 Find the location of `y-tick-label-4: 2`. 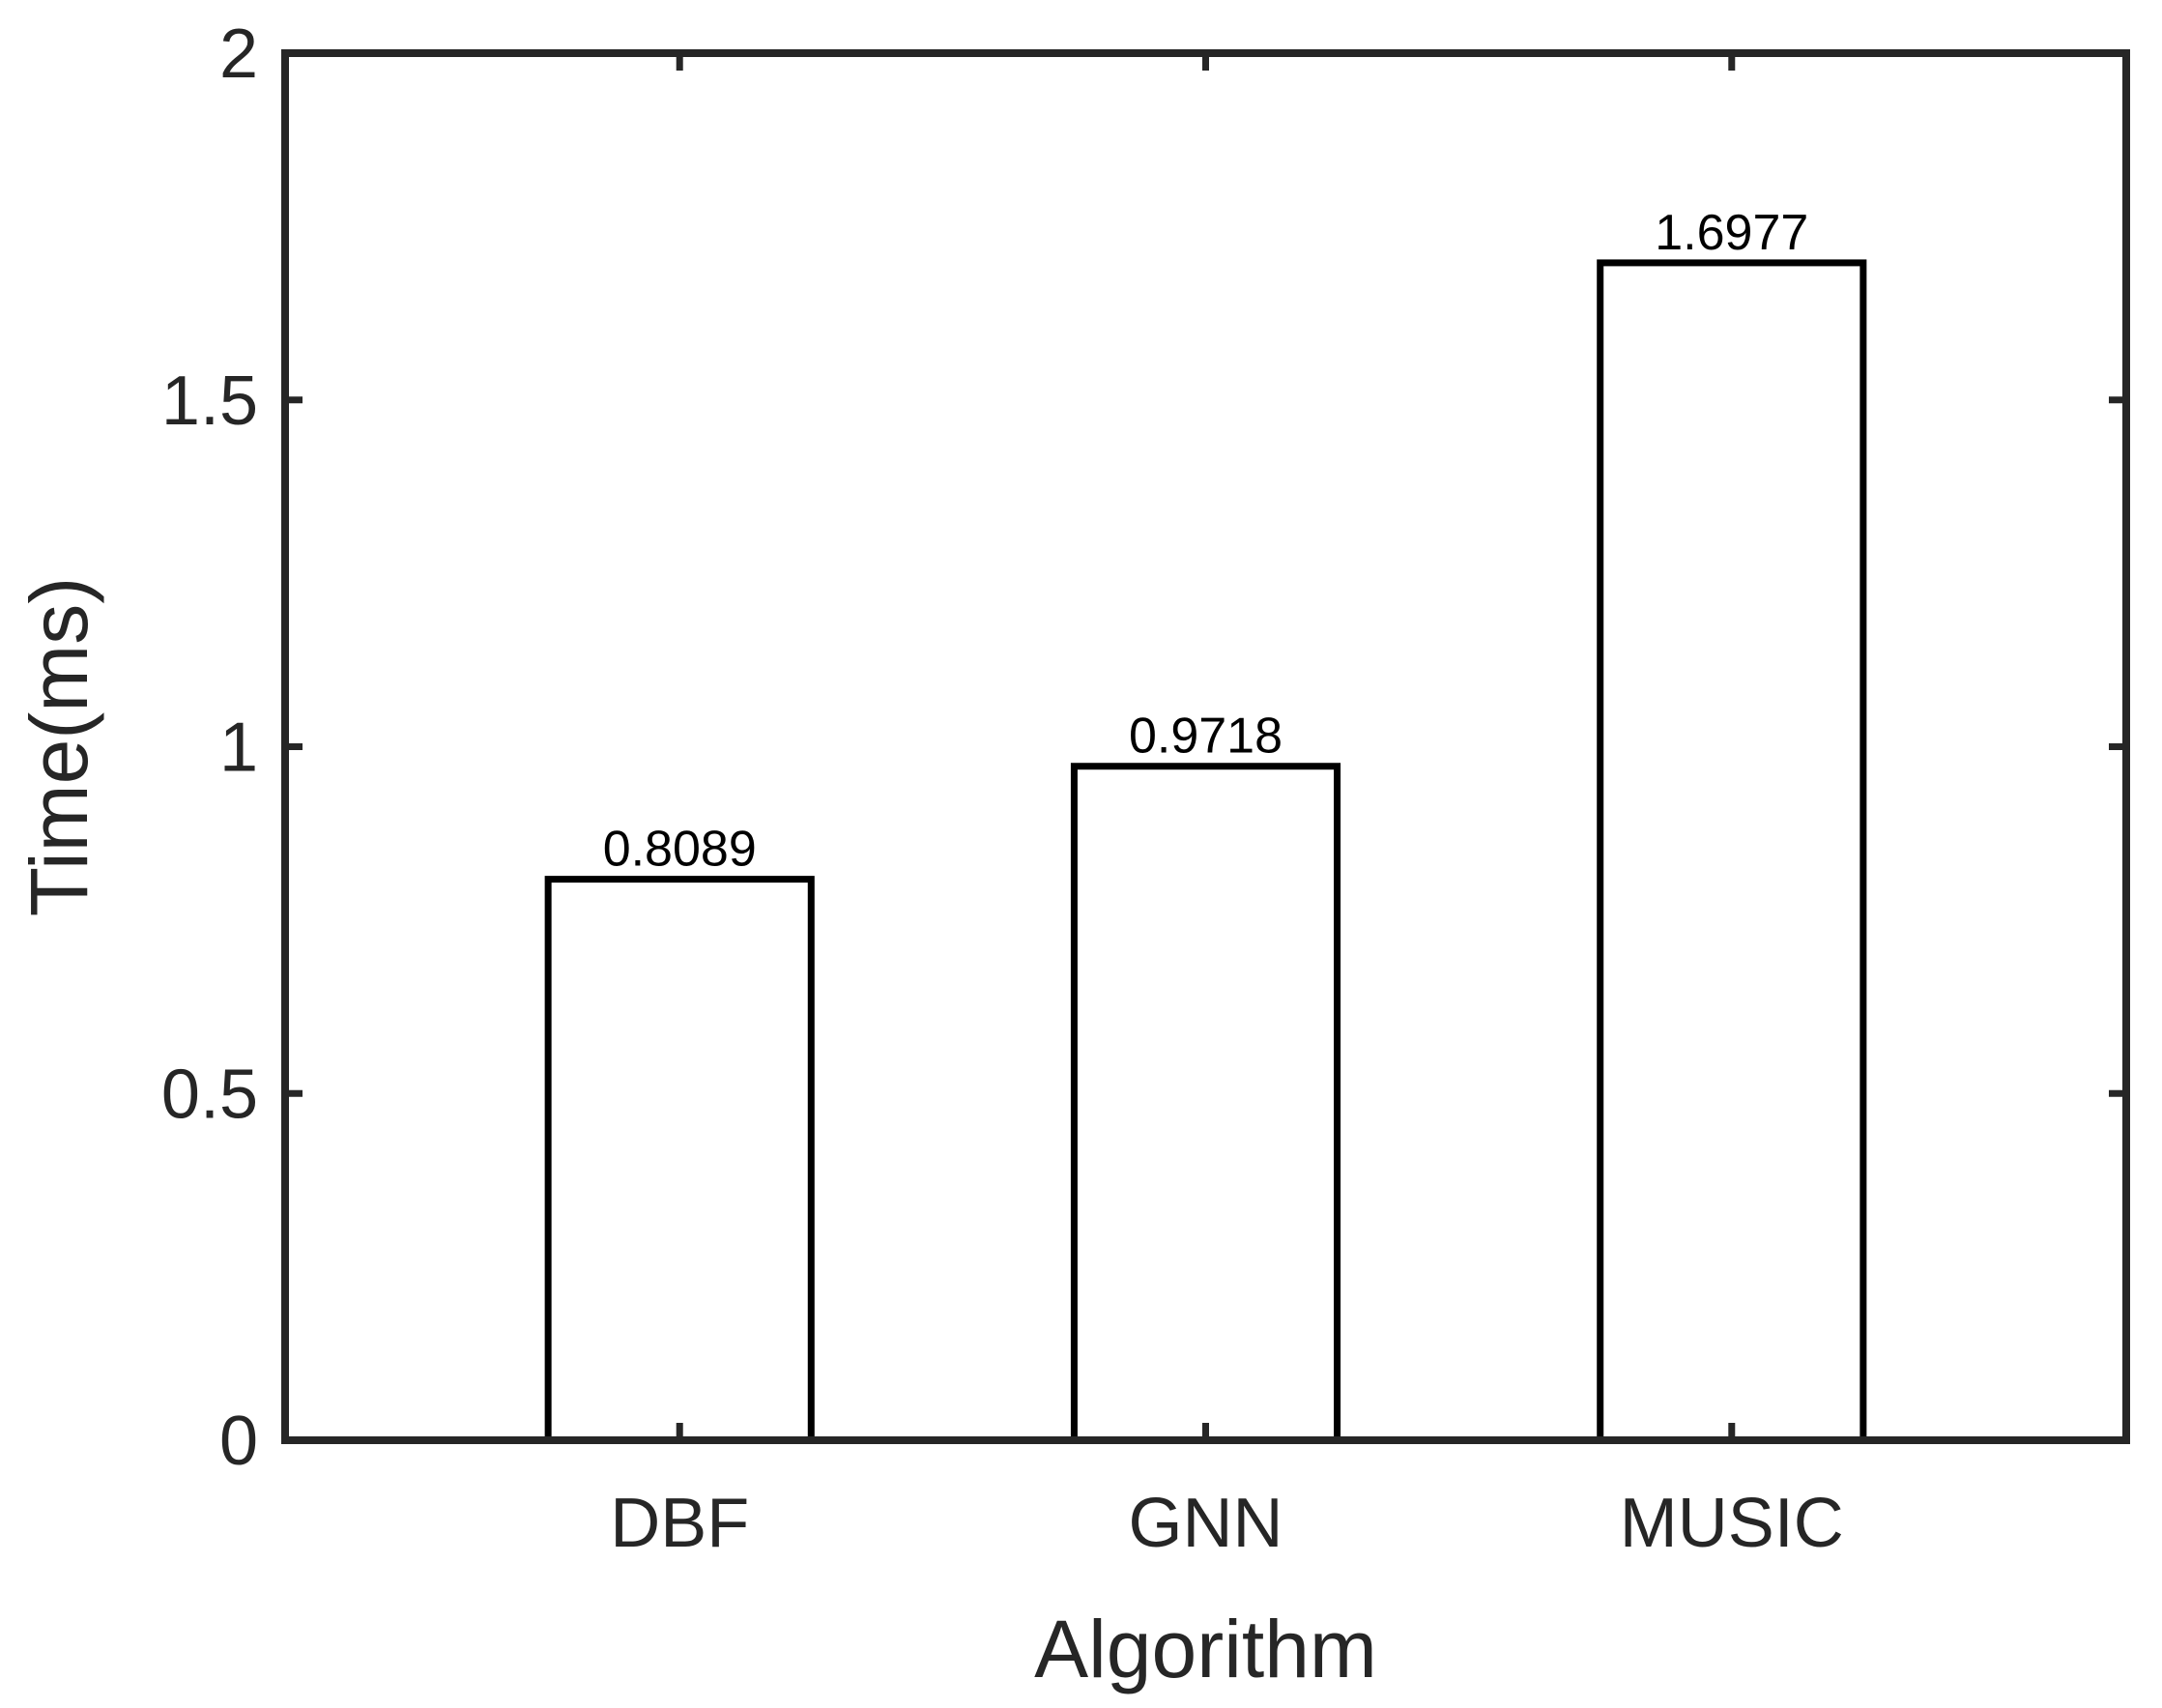

y-tick-label-4: 2 is located at coordinates (238, 54).